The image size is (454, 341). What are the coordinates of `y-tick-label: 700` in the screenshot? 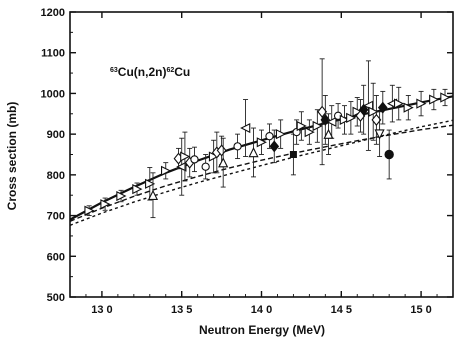 It's located at (56, 217).